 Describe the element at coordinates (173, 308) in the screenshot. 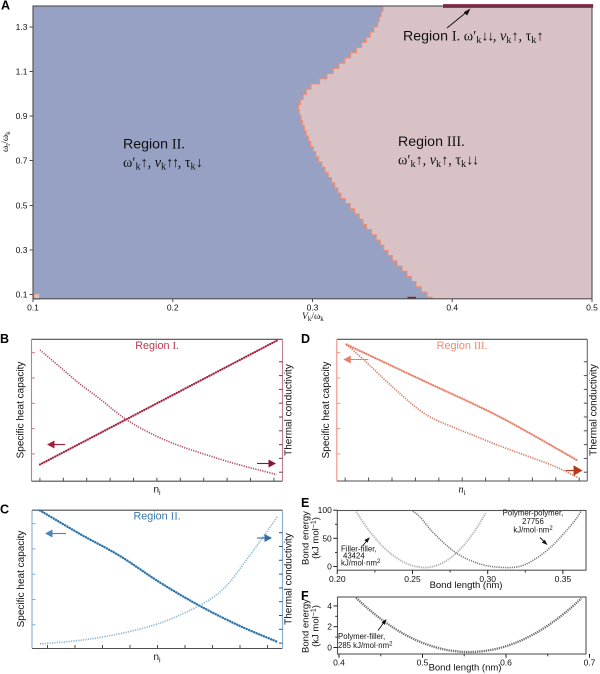

I see `svg-text: 0.2` at that location.